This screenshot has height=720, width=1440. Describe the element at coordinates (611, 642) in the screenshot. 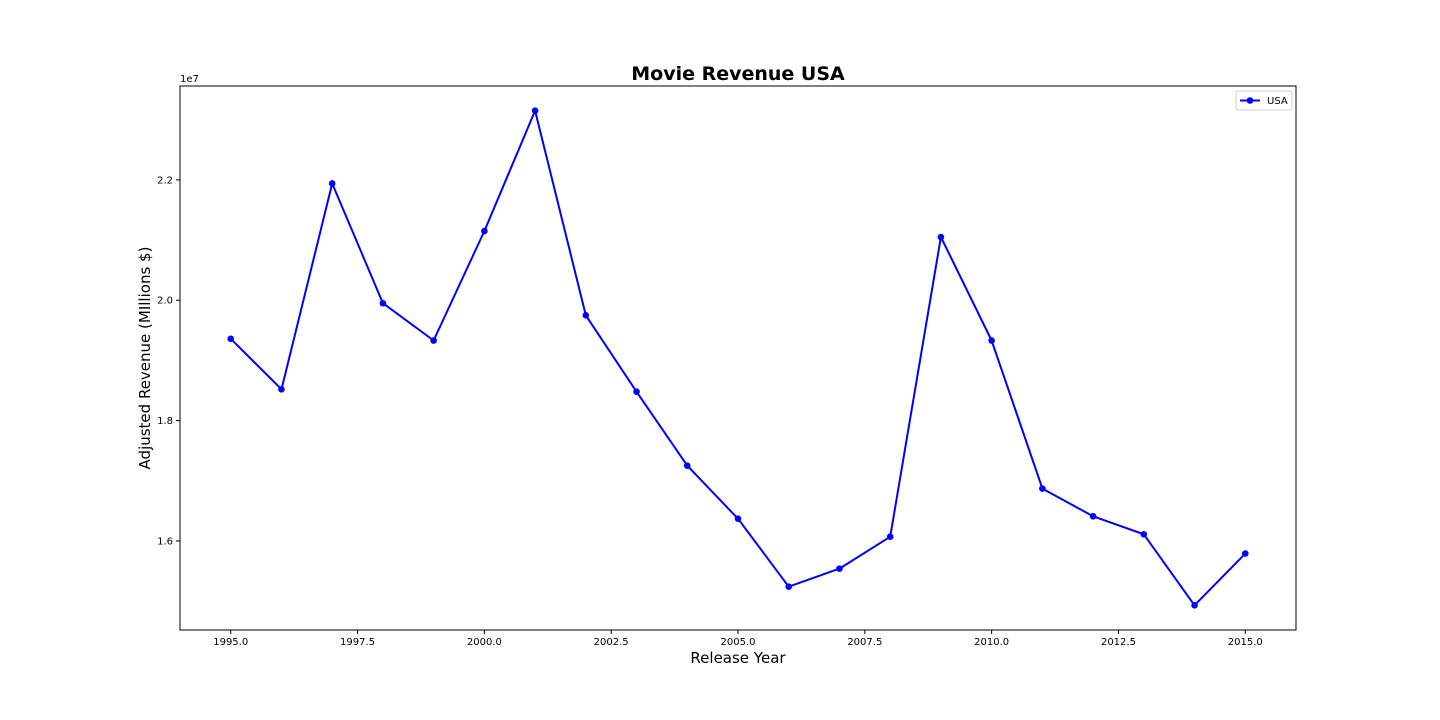

I see `x-tick-label: 2002.5` at that location.